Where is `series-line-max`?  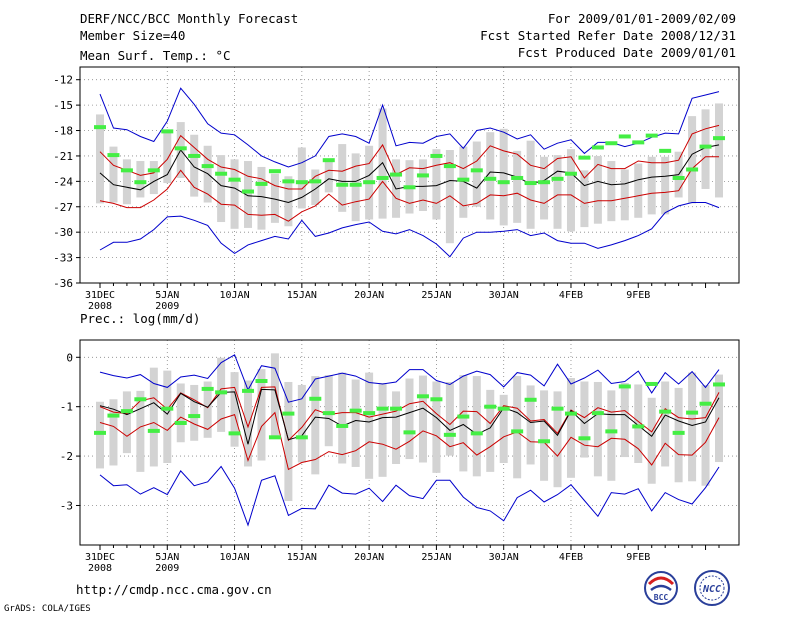 series-line-max is located at coordinates (409, 378).